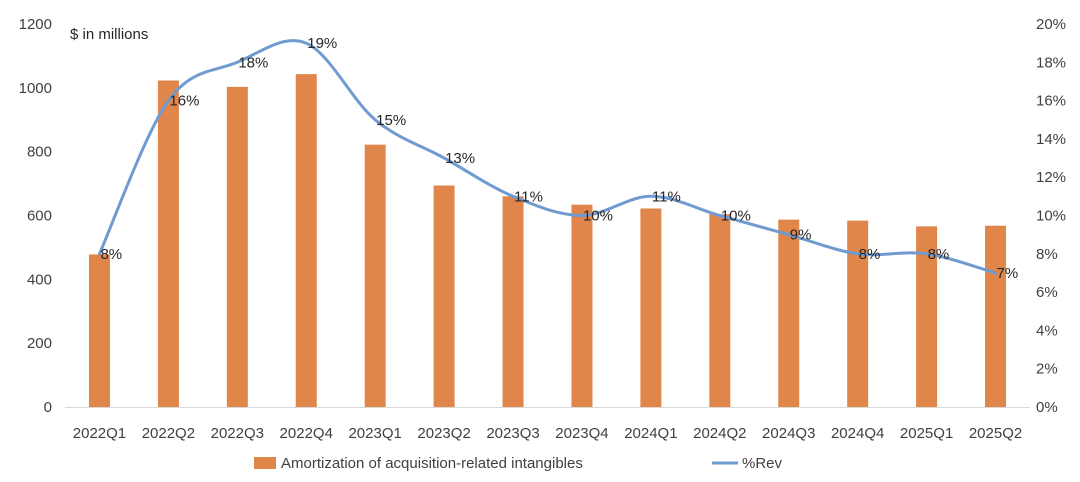 The image size is (1080, 482). Describe the element at coordinates (443, 433) in the screenshot. I see `x-tick-label: 2023Q2` at that location.